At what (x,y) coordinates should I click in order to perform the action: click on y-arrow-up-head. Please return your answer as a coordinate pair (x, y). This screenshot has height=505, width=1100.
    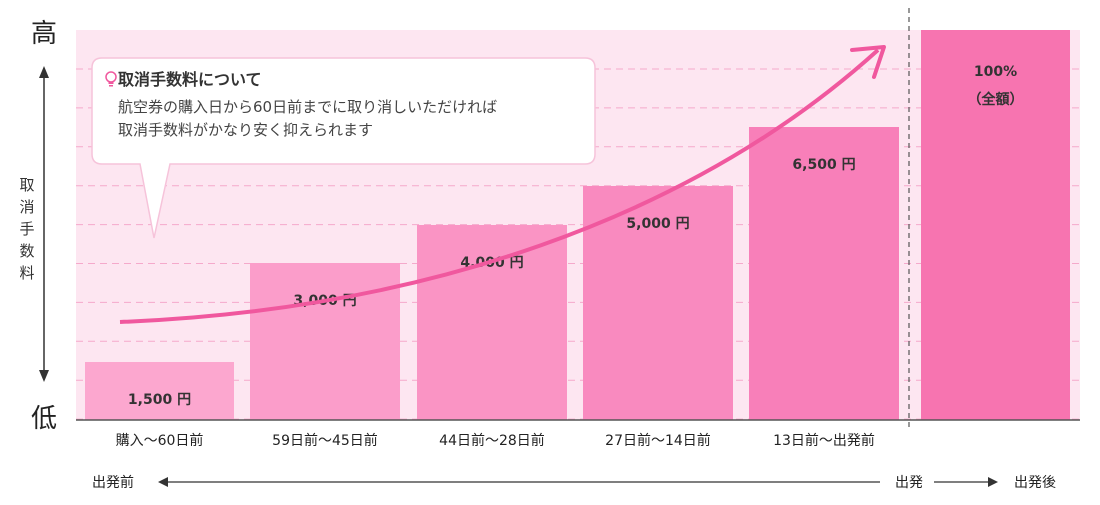
    Looking at the image, I should click on (44, 72).